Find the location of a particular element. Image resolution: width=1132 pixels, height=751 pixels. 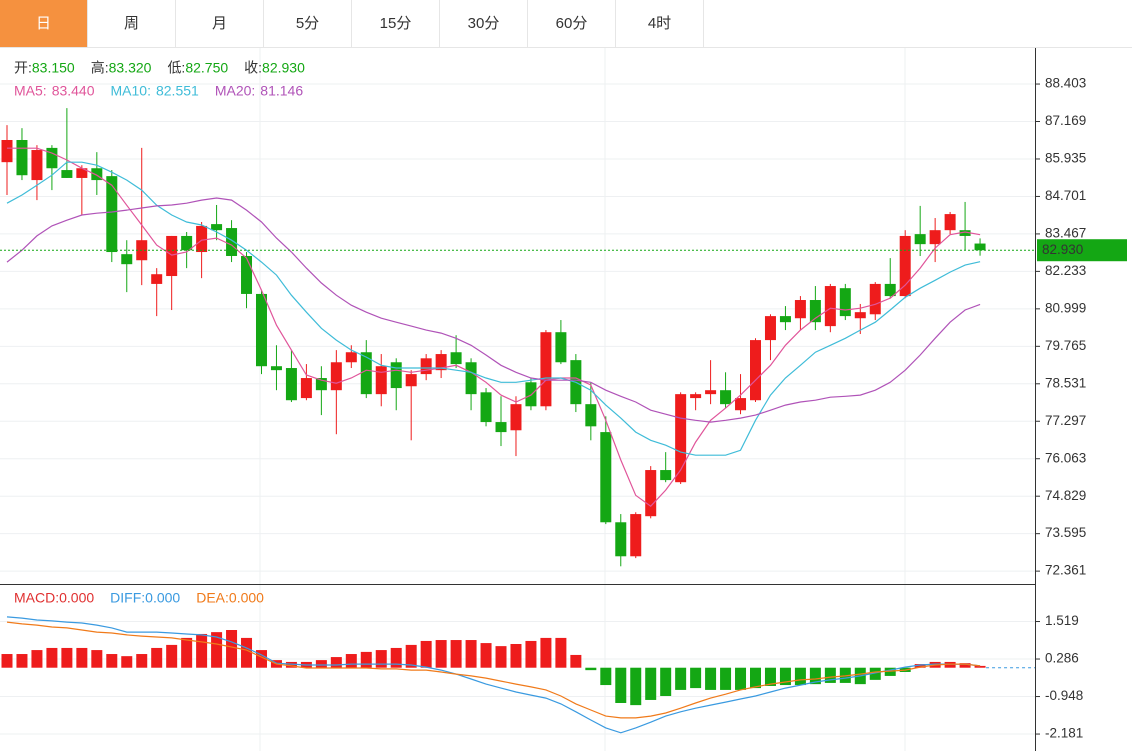

y-tick-label: 72.361 is located at coordinates (1065, 570).